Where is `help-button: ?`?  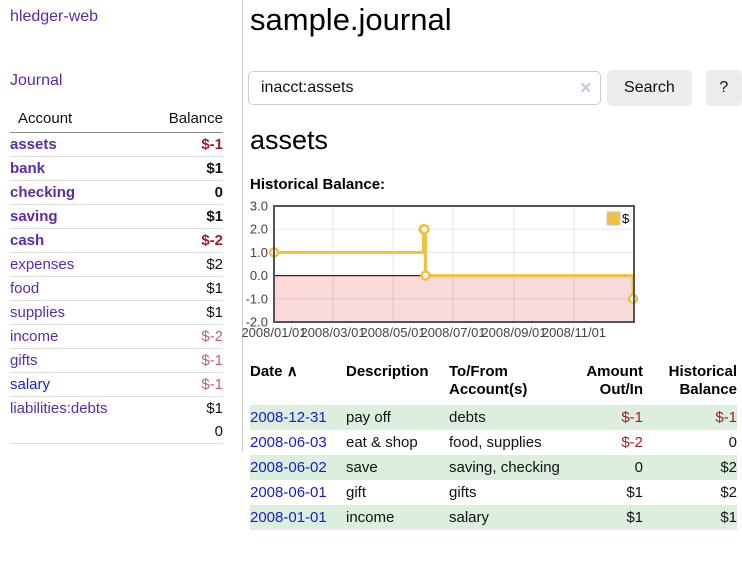 help-button: ? is located at coordinates (723, 88).